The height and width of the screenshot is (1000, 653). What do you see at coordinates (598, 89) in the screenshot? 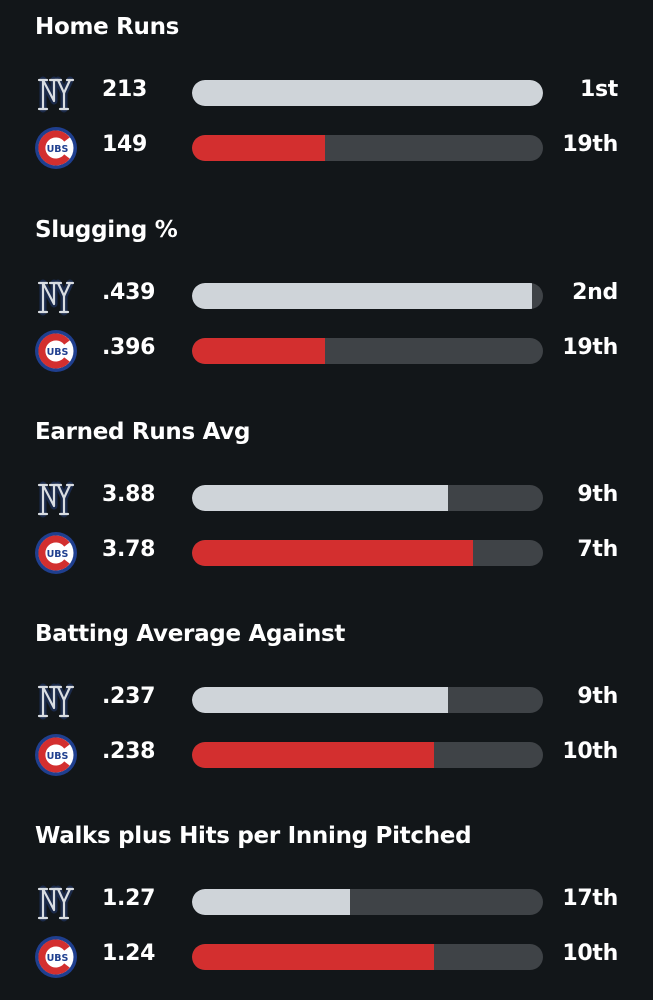
I see `stat-rank: 1st` at bounding box center [598, 89].